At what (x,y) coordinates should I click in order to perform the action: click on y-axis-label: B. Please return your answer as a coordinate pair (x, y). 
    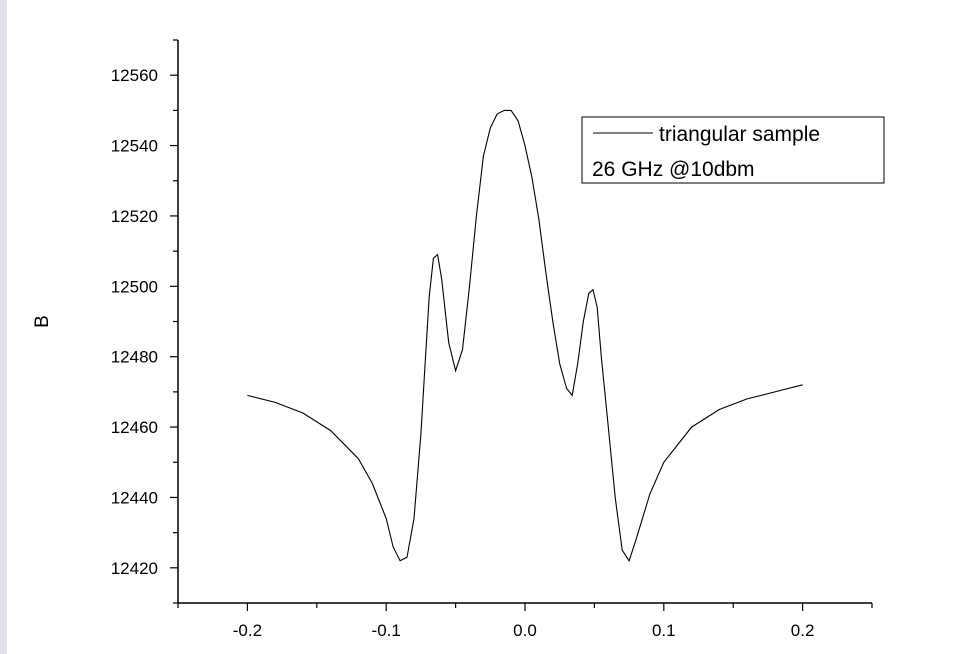
    Looking at the image, I should click on (42, 321).